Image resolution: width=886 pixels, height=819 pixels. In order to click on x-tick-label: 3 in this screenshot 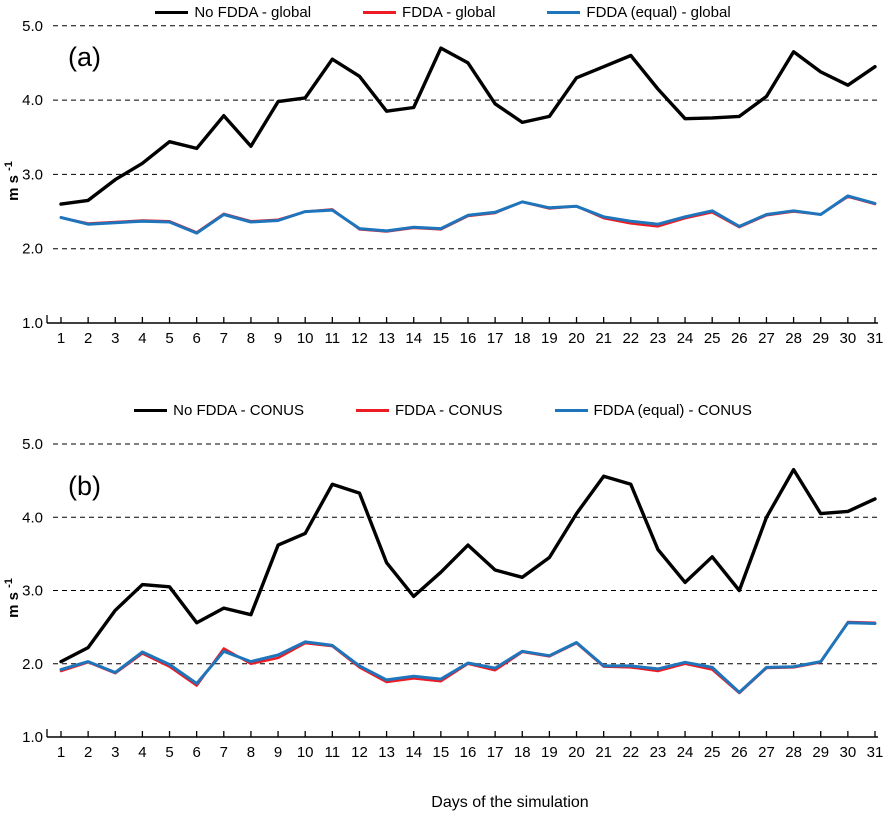, I will do `click(115, 752)`.